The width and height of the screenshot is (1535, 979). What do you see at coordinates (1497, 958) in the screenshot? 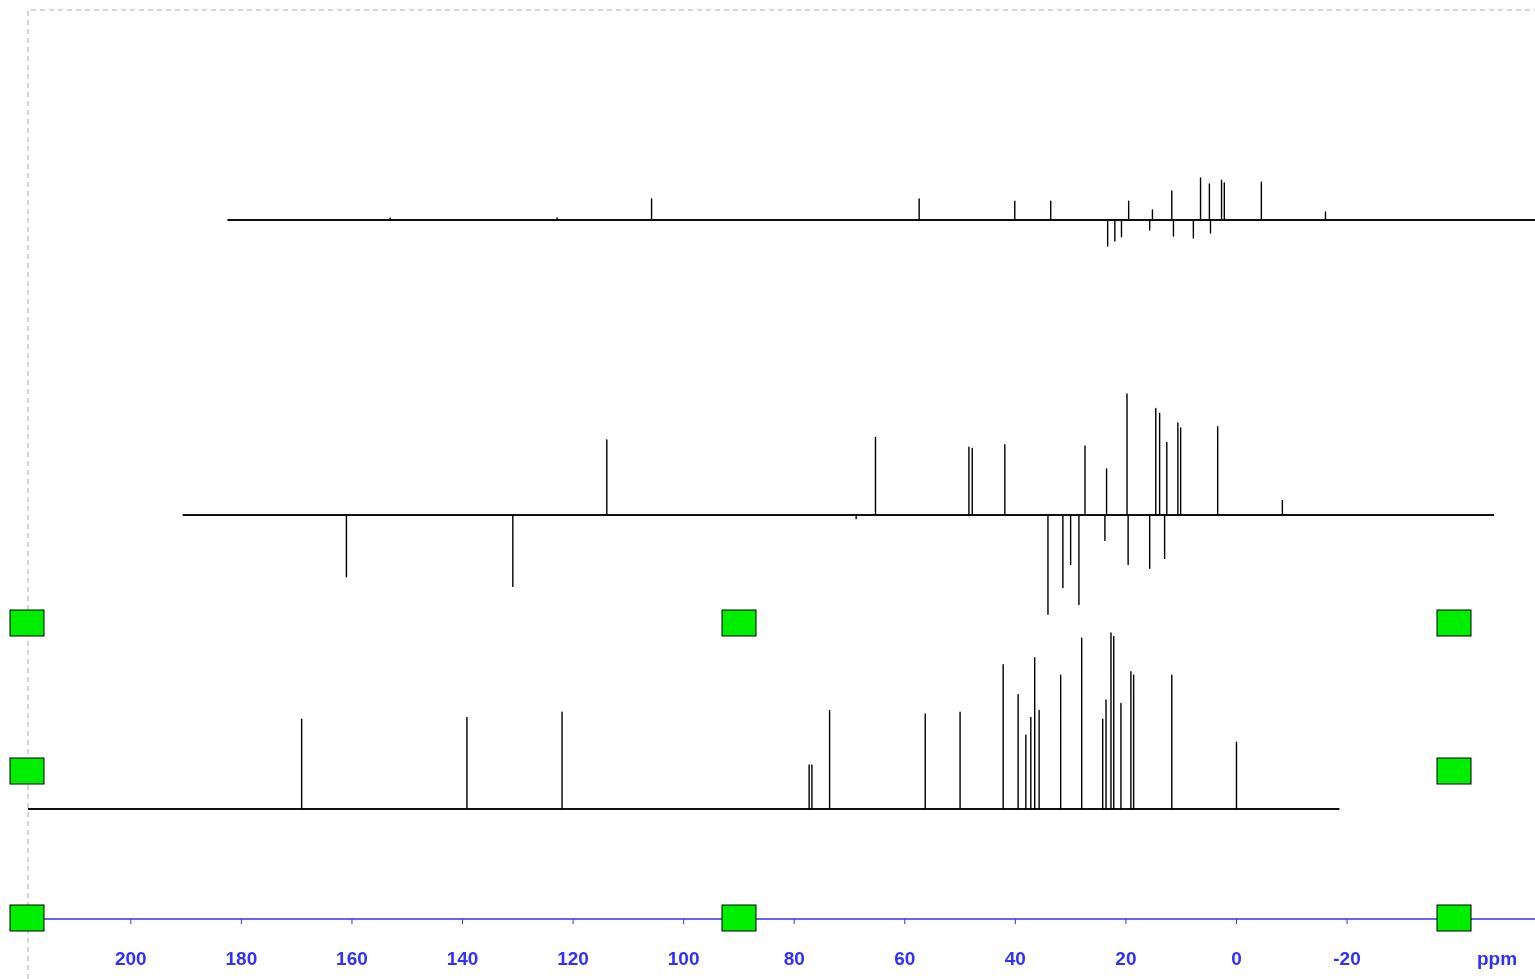
I see `x-axis-title: ppm` at bounding box center [1497, 958].